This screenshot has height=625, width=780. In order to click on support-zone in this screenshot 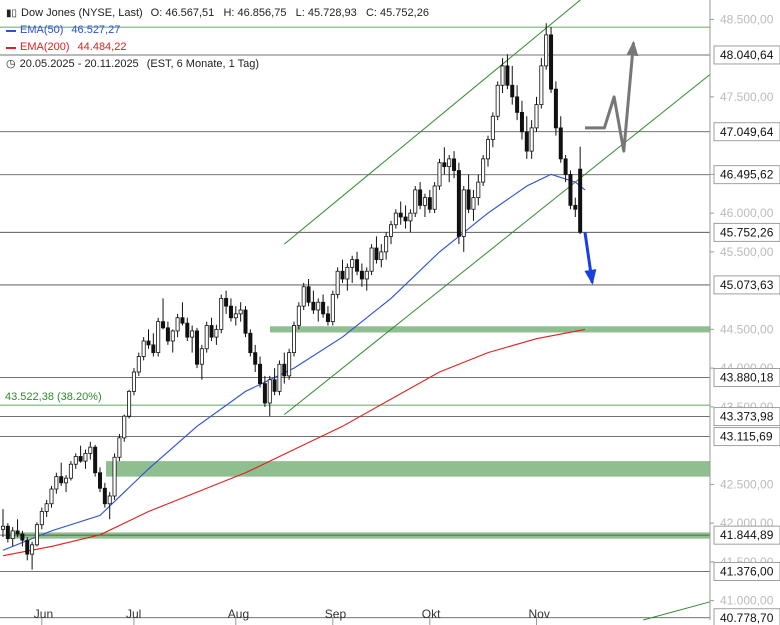, I will do `click(408, 469)`.